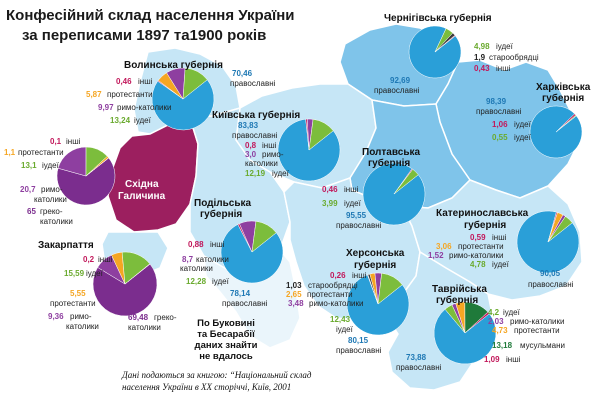 Image resolution: width=600 pixels, height=408 pixels. What do you see at coordinates (145, 81) in the screenshot?
I see `volyn-label-other: інші` at bounding box center [145, 81].